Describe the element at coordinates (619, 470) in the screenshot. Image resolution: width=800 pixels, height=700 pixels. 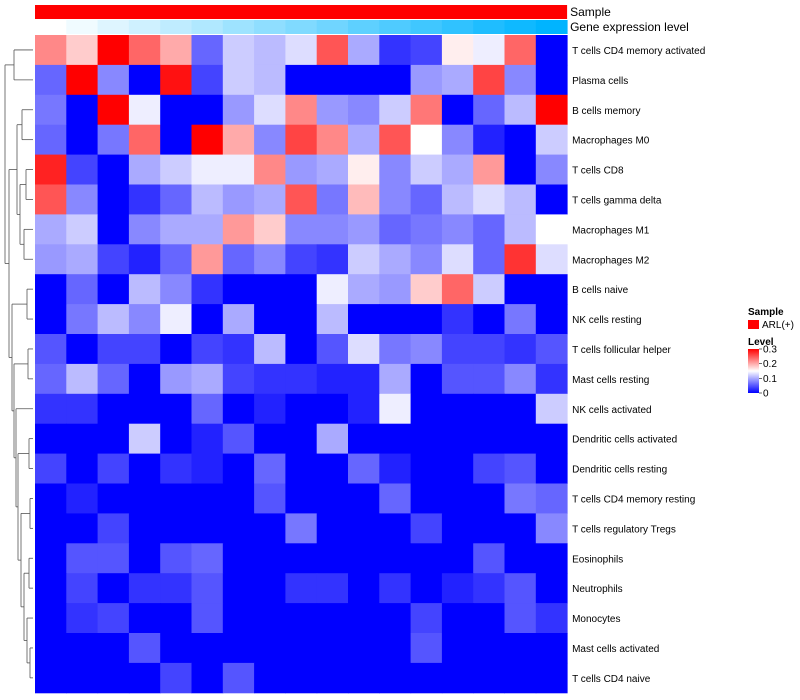
I see `row-label: Dendritic cells resting` at that location.